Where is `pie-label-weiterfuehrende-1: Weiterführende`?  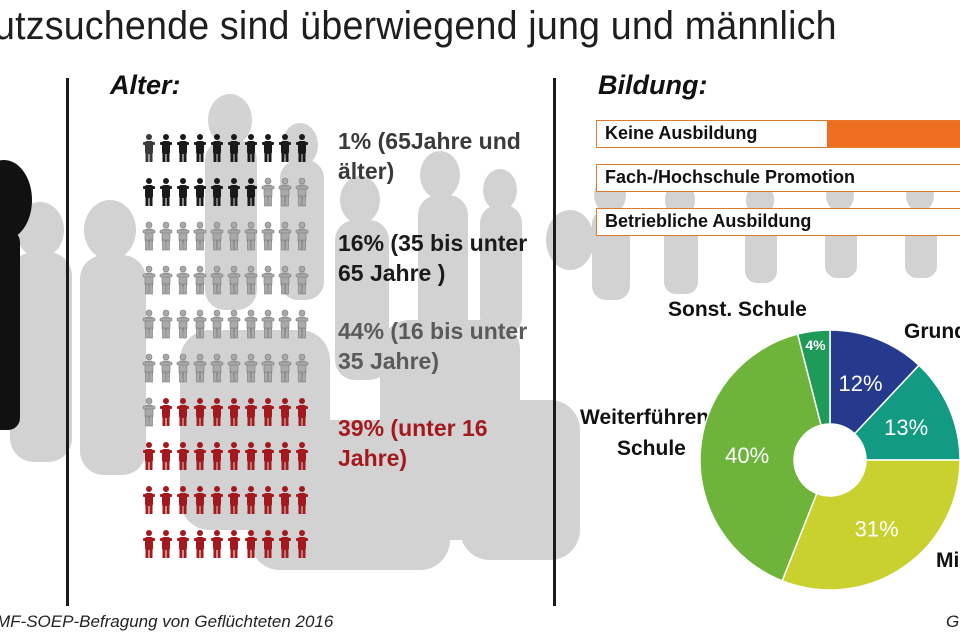 pie-label-weiterfuehrende-1: Weiterführende is located at coordinates (657, 417).